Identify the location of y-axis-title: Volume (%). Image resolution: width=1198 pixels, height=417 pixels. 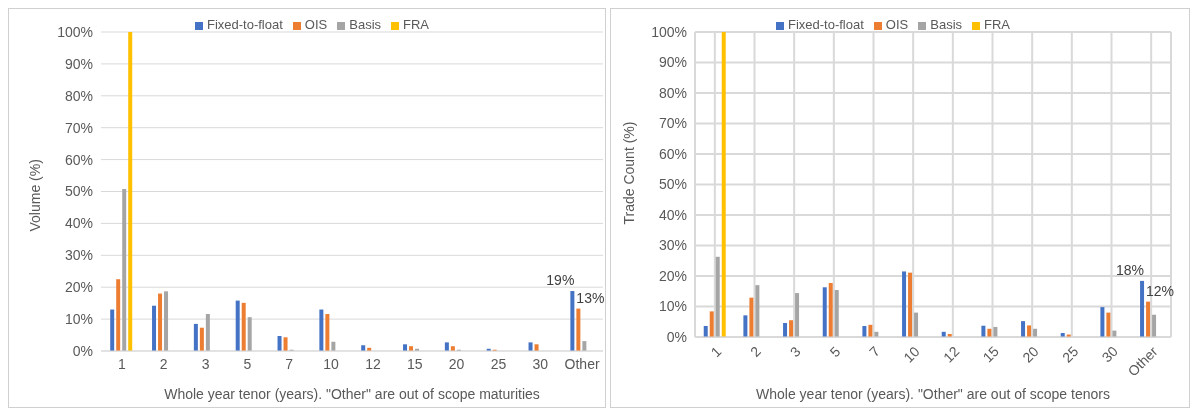
(34, 195).